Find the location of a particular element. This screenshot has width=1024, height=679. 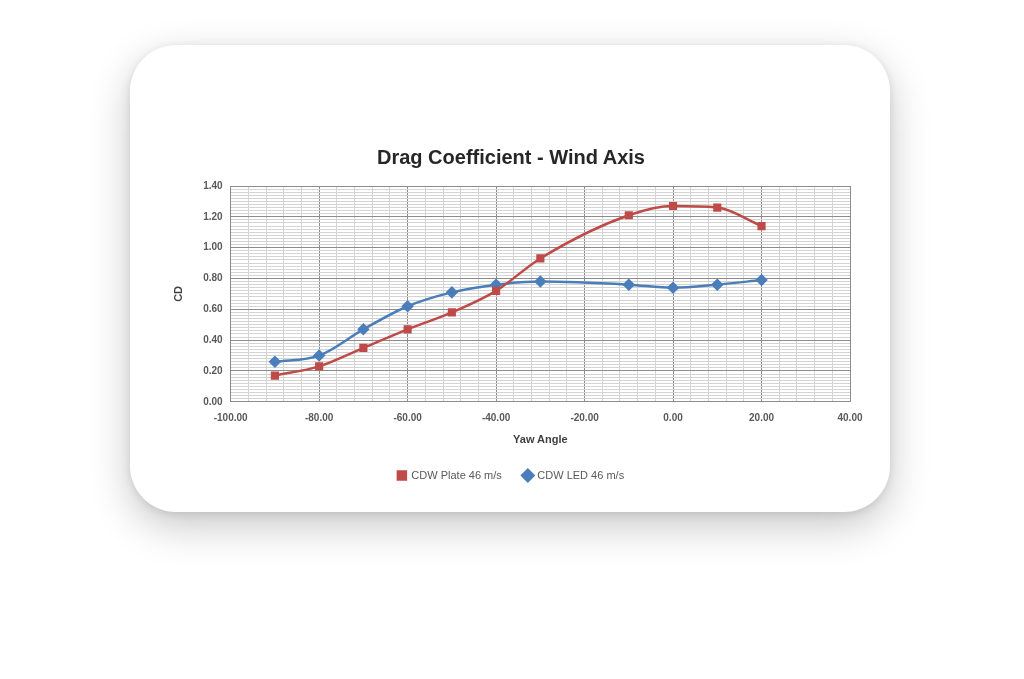

x-tick-label: -60.00 is located at coordinates (408, 417).